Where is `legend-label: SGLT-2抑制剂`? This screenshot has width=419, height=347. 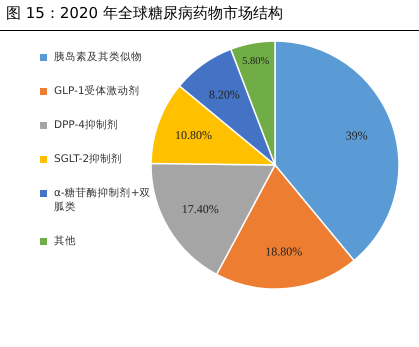 legend-label: SGLT-2抑制剂 is located at coordinates (88, 159).